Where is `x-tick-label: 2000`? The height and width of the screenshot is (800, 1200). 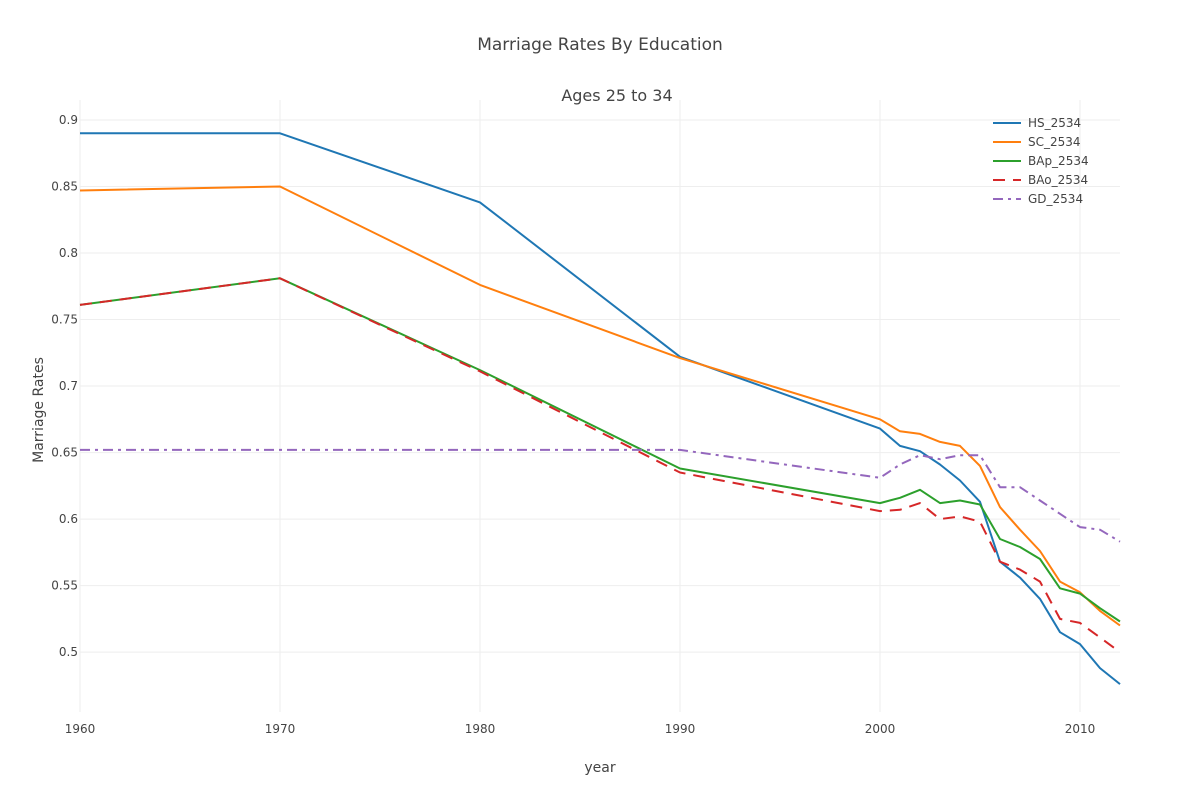
x-tick-label: 2000 is located at coordinates (880, 729).